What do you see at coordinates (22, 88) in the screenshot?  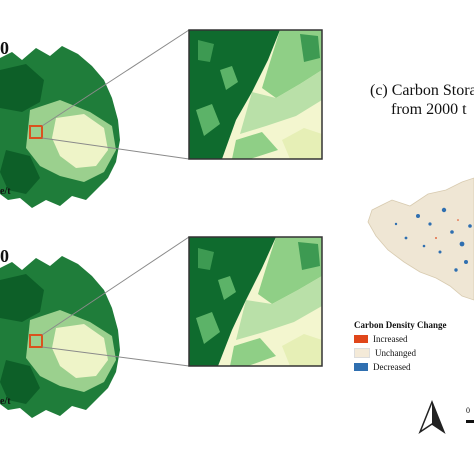 I see `forest-patch-a` at bounding box center [22, 88].